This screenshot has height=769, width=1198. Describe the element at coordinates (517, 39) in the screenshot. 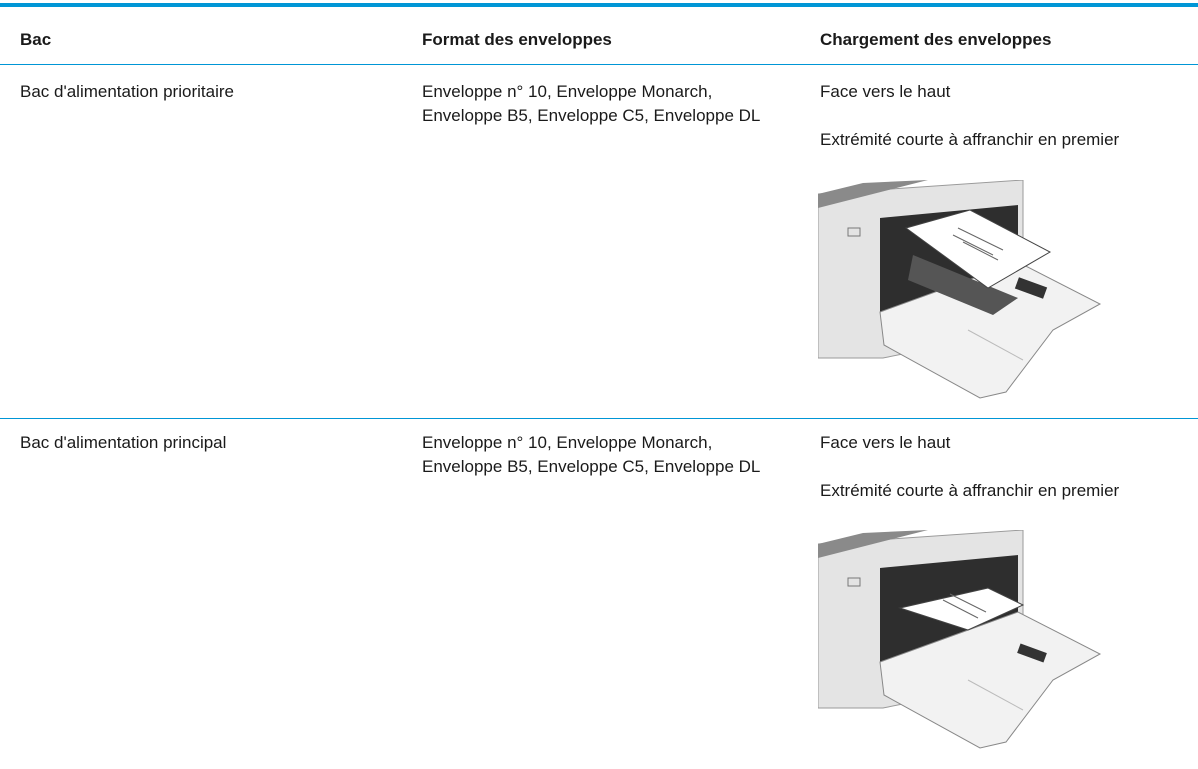

I see `header-cell: Format des enveloppes` at that location.